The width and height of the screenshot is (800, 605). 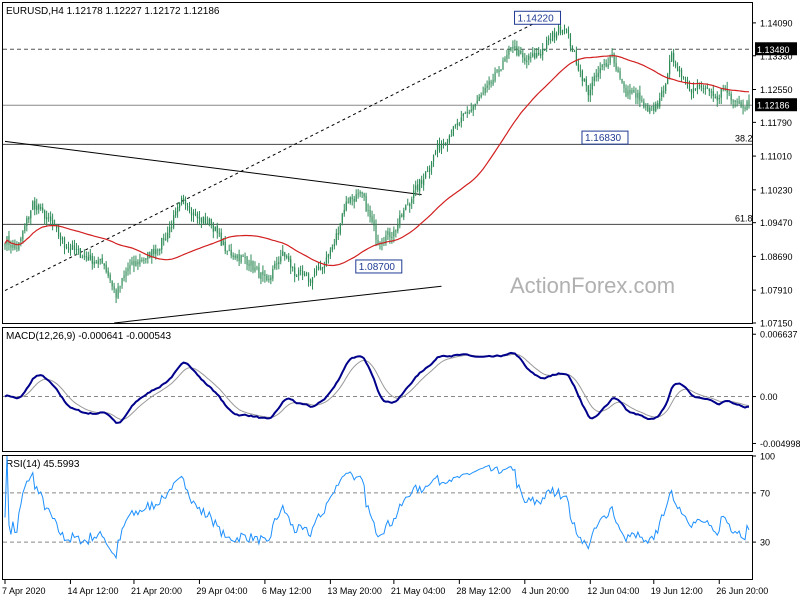 What do you see at coordinates (773, 50) in the screenshot?
I see `resistance-price-label: 1.13480` at bounding box center [773, 50].